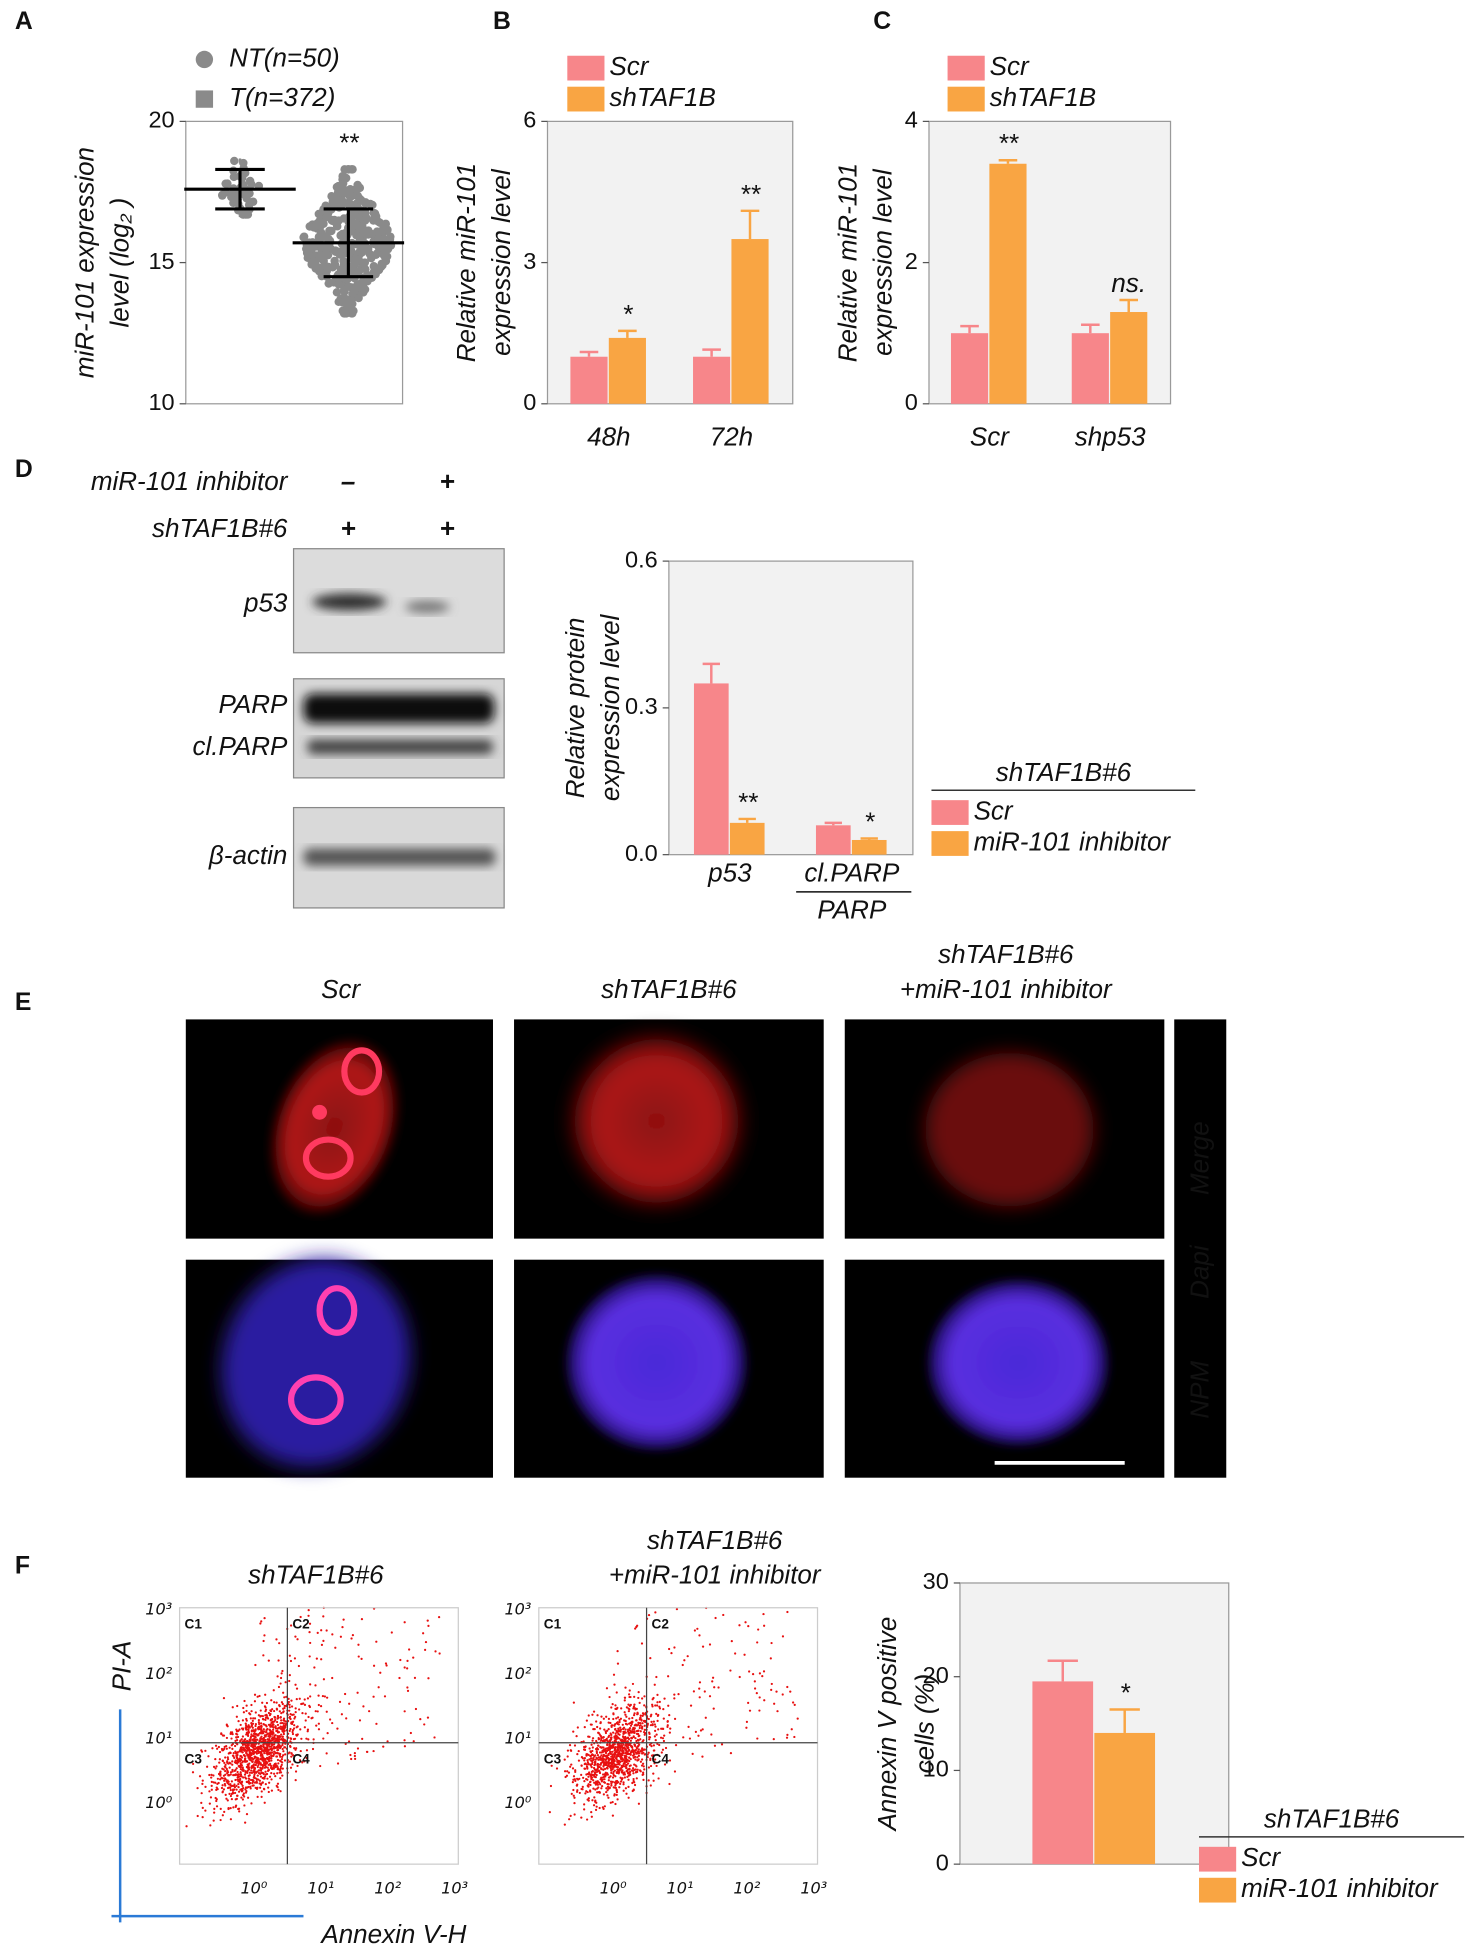  Describe the element at coordinates (869, 822) in the screenshot. I see `significance: *` at that location.